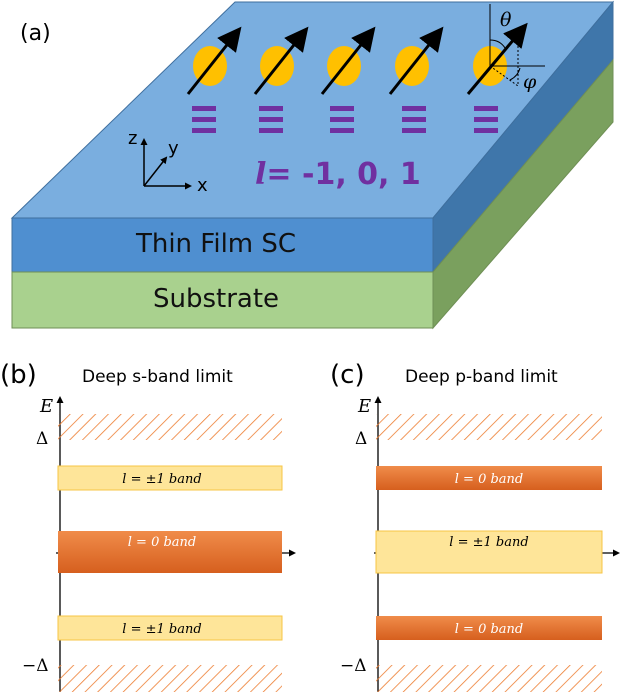  Describe the element at coordinates (523, 194) in the screenshot. I see `substrate-side-face` at that location.